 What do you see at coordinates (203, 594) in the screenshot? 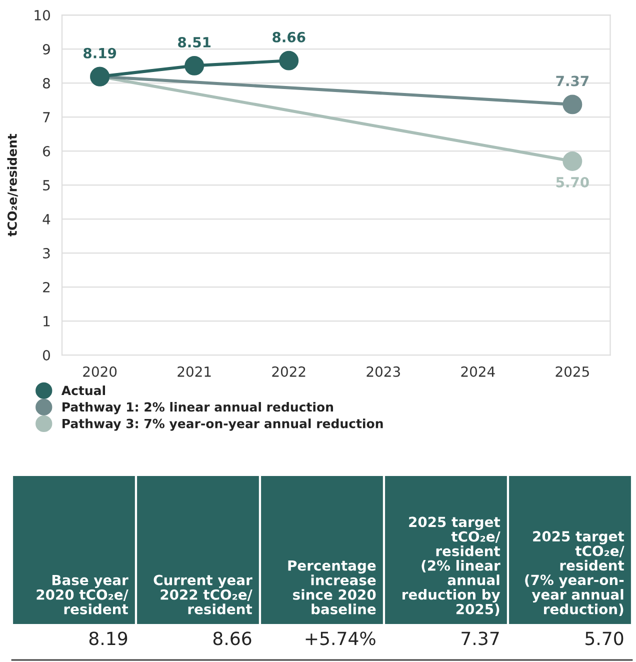
I see `text: Current year 2022 tCO₂e/ resident` at bounding box center [203, 594].